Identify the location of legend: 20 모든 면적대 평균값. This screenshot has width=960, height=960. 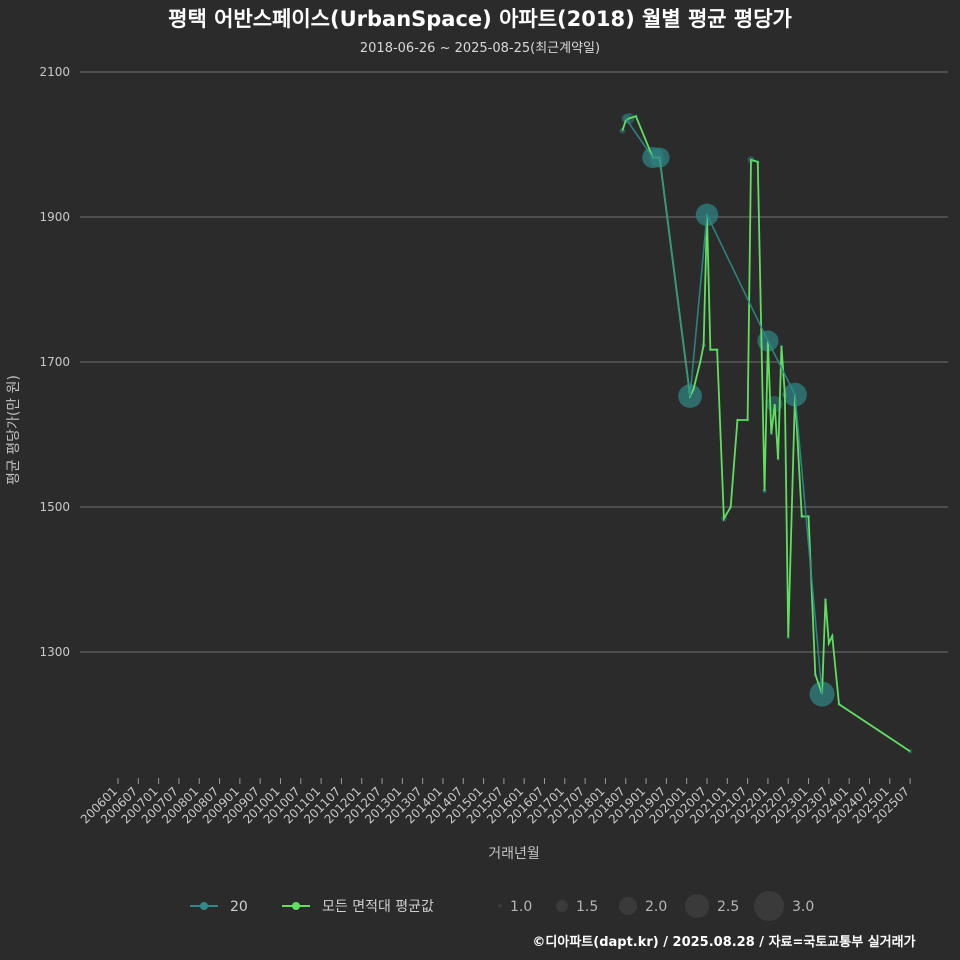
(312, 907).